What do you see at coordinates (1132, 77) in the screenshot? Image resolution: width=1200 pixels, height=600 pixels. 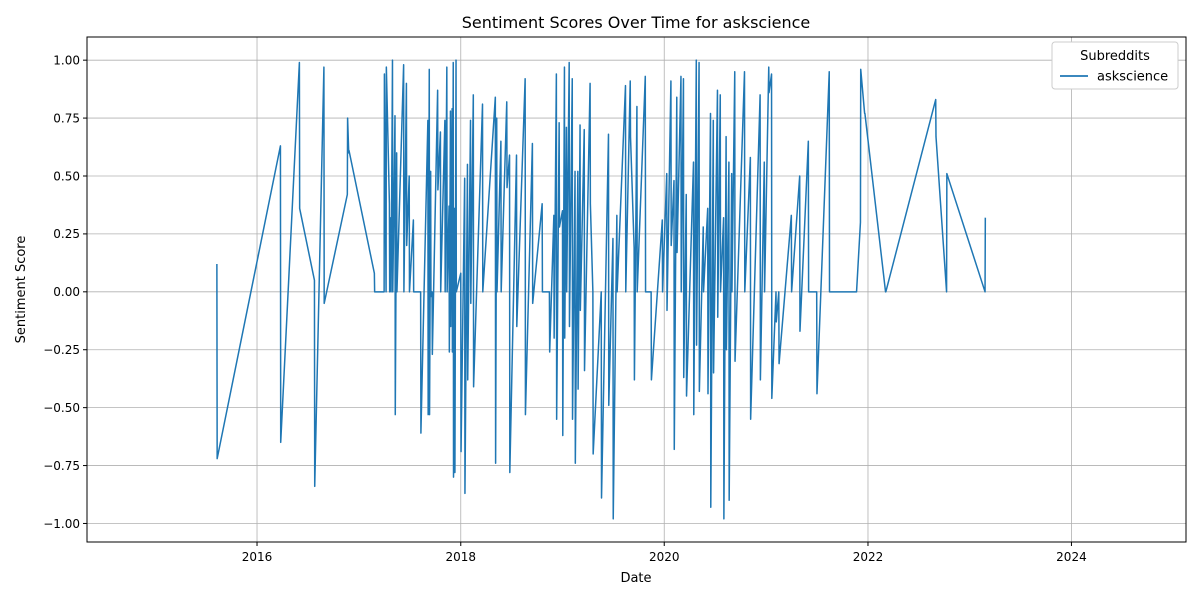 I see `legend-label-askscience: askscience` at bounding box center [1132, 77].